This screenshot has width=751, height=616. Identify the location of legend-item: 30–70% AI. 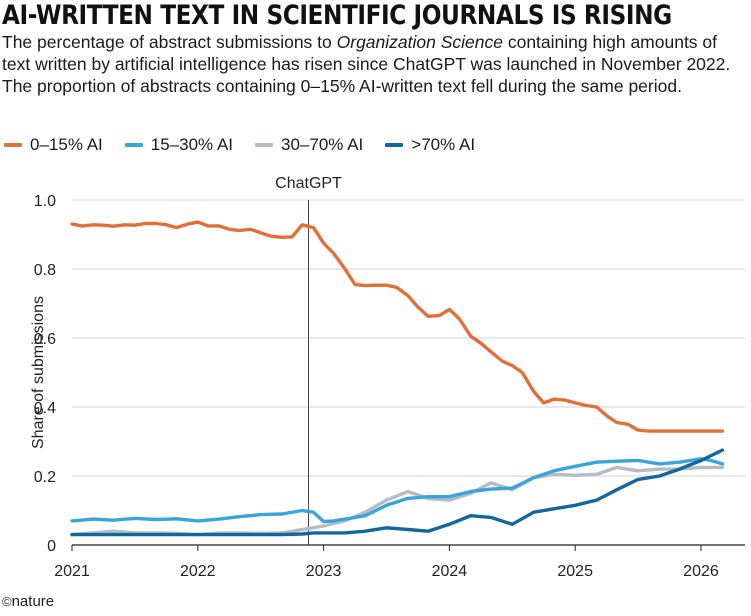
(309, 145).